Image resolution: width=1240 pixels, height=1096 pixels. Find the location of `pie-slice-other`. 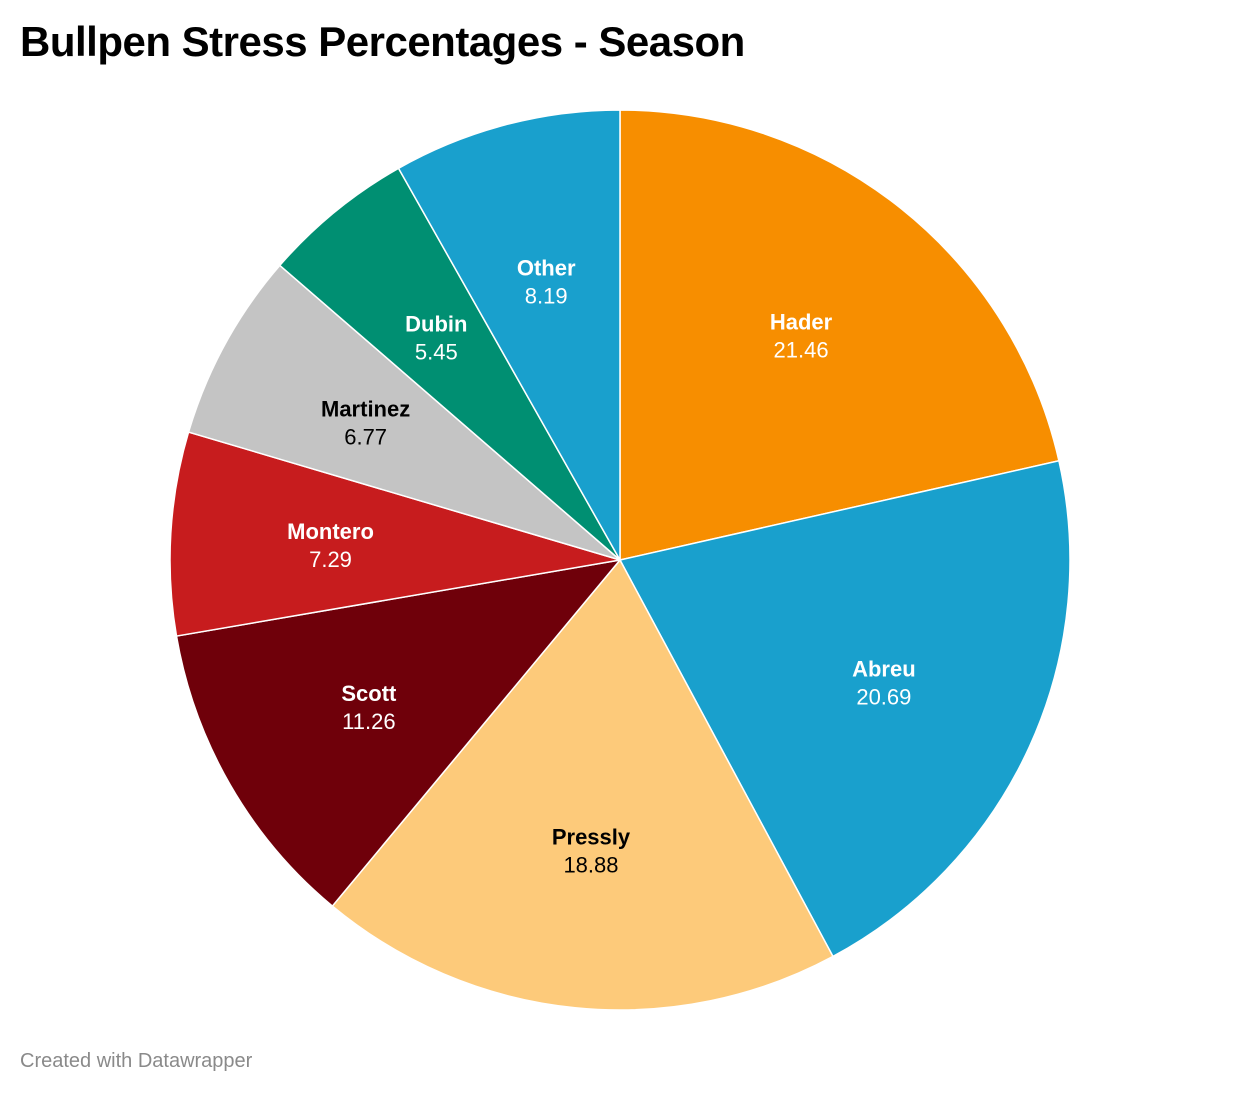

pie-slice-other is located at coordinates (509, 336).